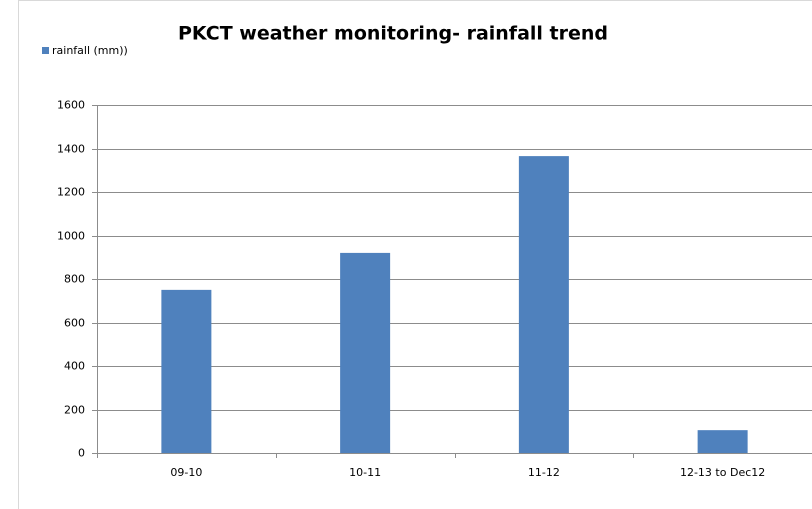 The width and height of the screenshot is (812, 509). Describe the element at coordinates (544, 472) in the screenshot. I see `x-tick-label: 11-12` at that location.